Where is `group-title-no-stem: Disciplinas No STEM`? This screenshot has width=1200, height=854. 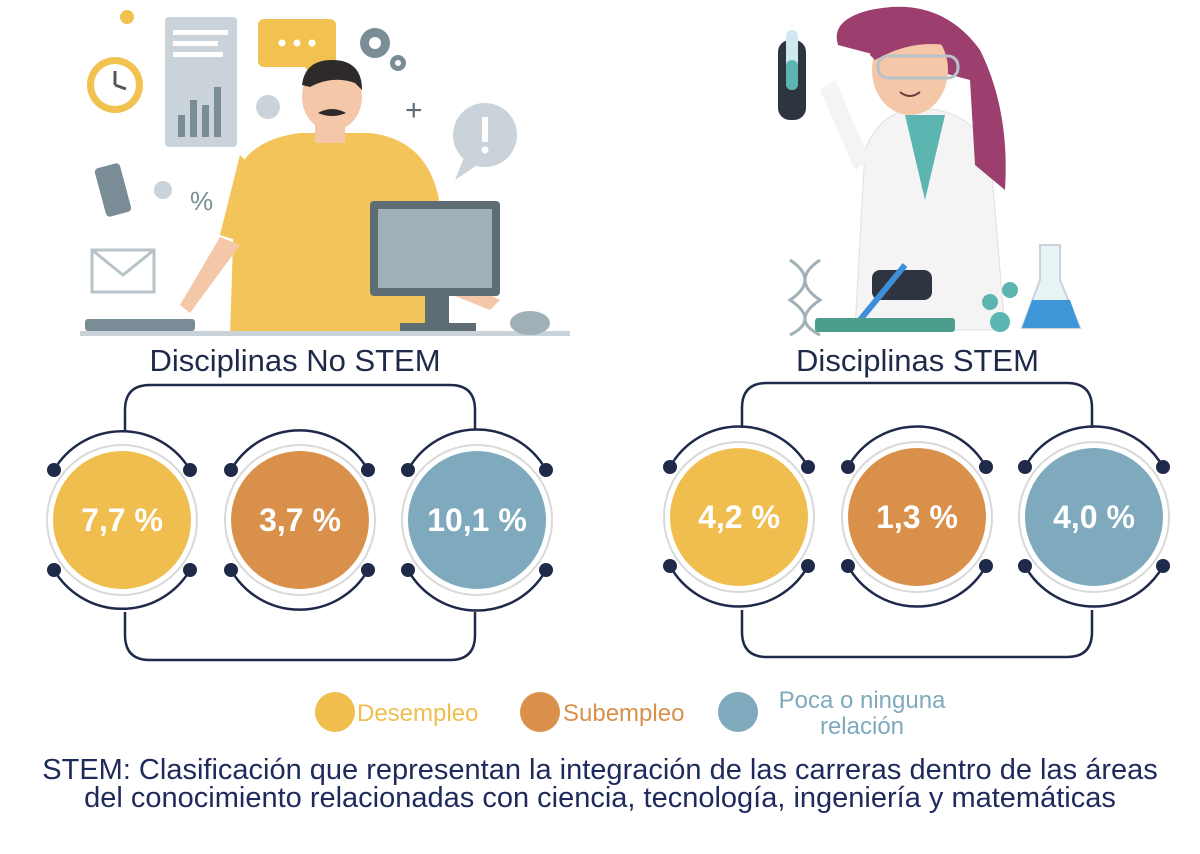
group-title-no-stem: Disciplinas No STEM is located at coordinates (295, 360).